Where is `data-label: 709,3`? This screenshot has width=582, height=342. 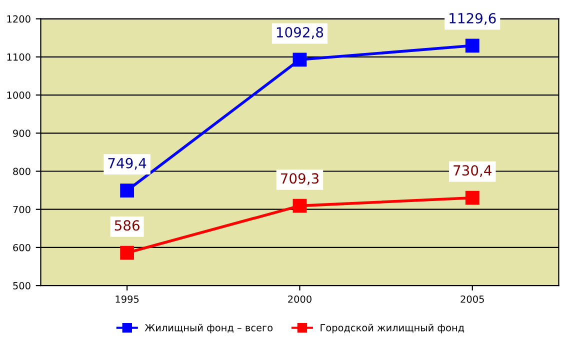 data-label: 709,3 is located at coordinates (299, 179).